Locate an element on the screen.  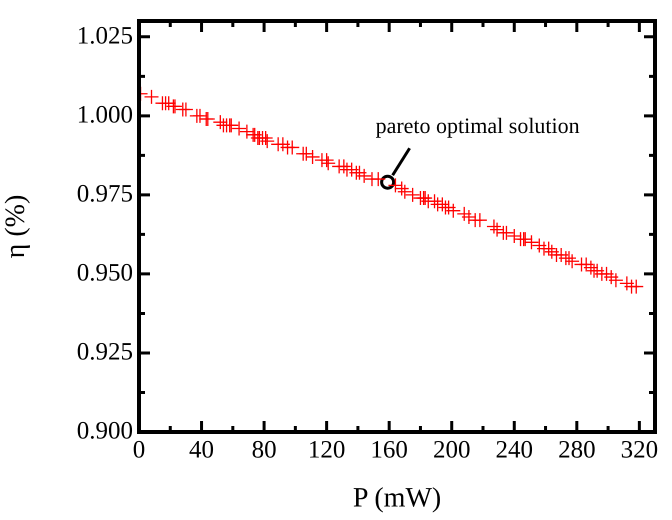
x-tick-label: 240 is located at coordinates (515, 450).